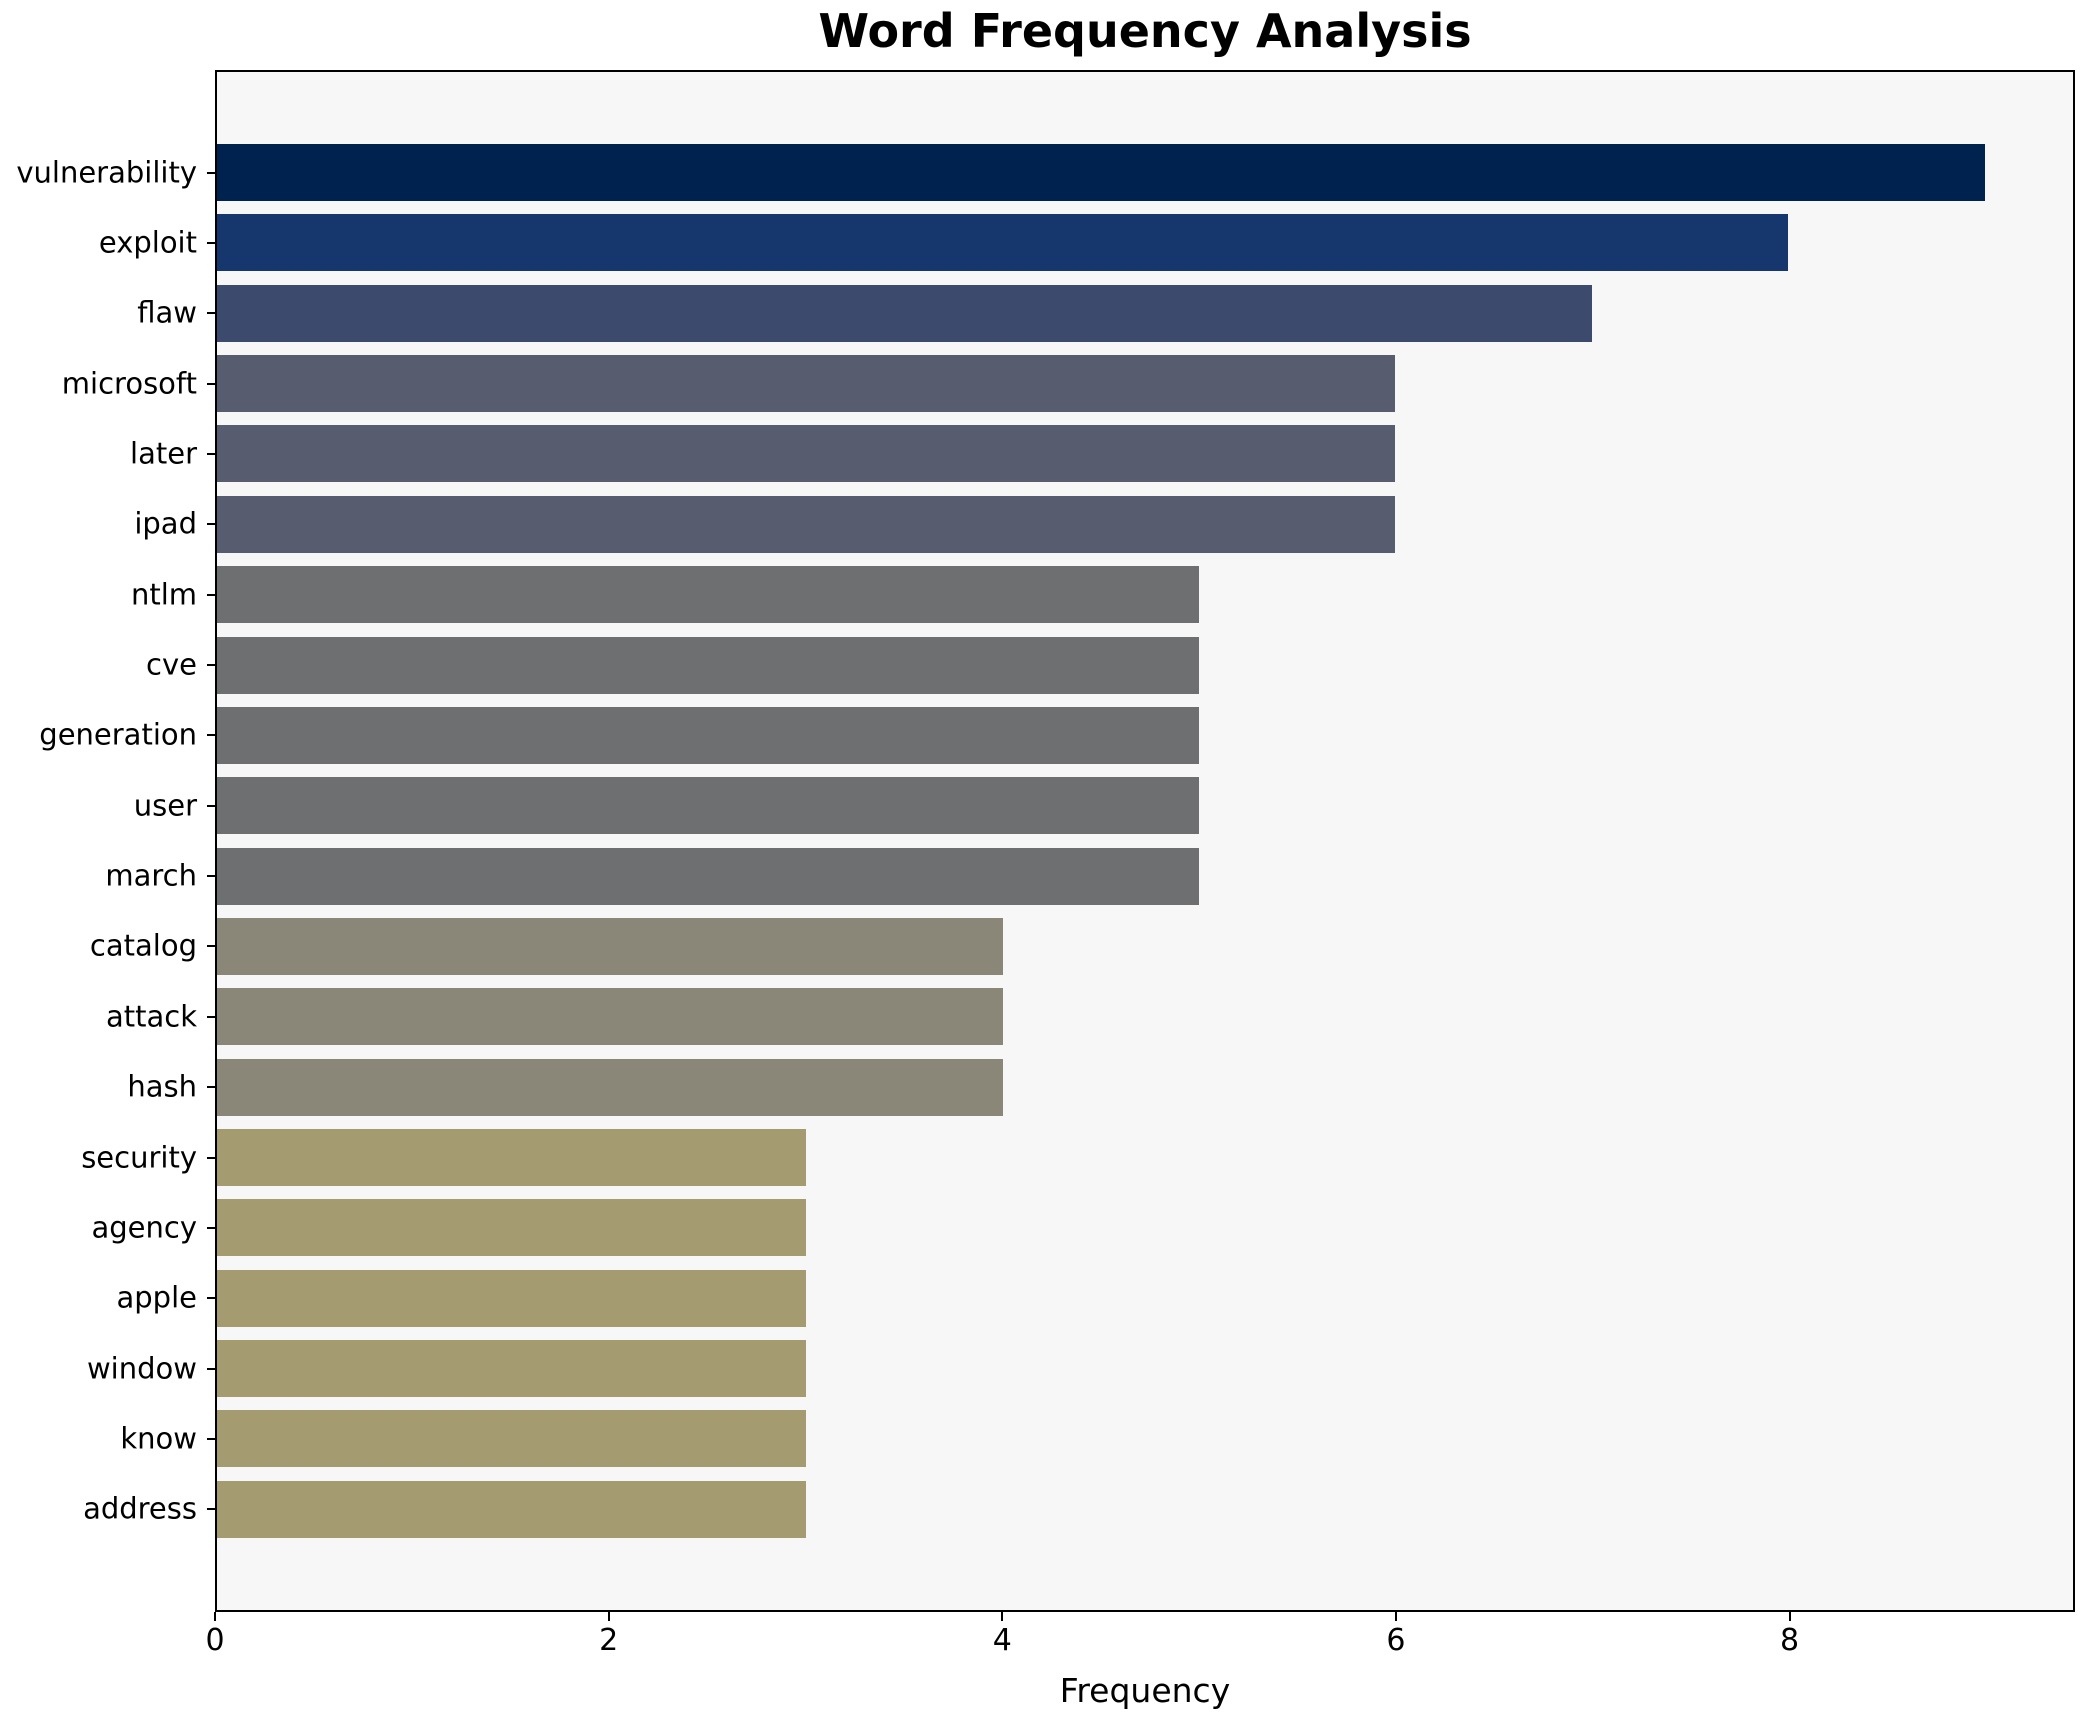 This screenshot has width=2095, height=1722. Describe the element at coordinates (609, 1640) in the screenshot. I see `x-tick-label: 2` at that location.